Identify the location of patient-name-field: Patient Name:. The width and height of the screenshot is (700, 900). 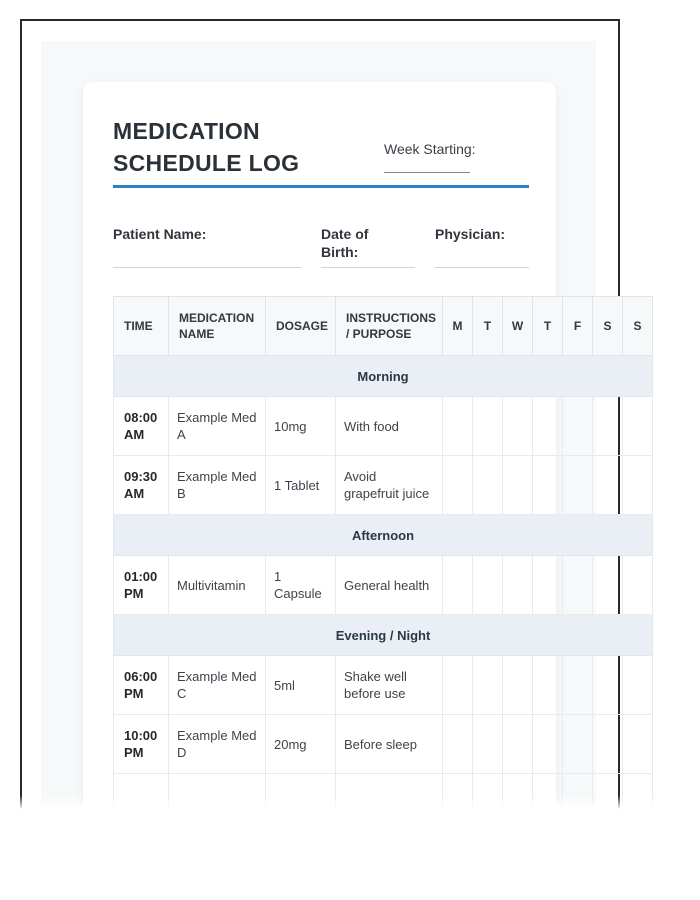
(207, 246).